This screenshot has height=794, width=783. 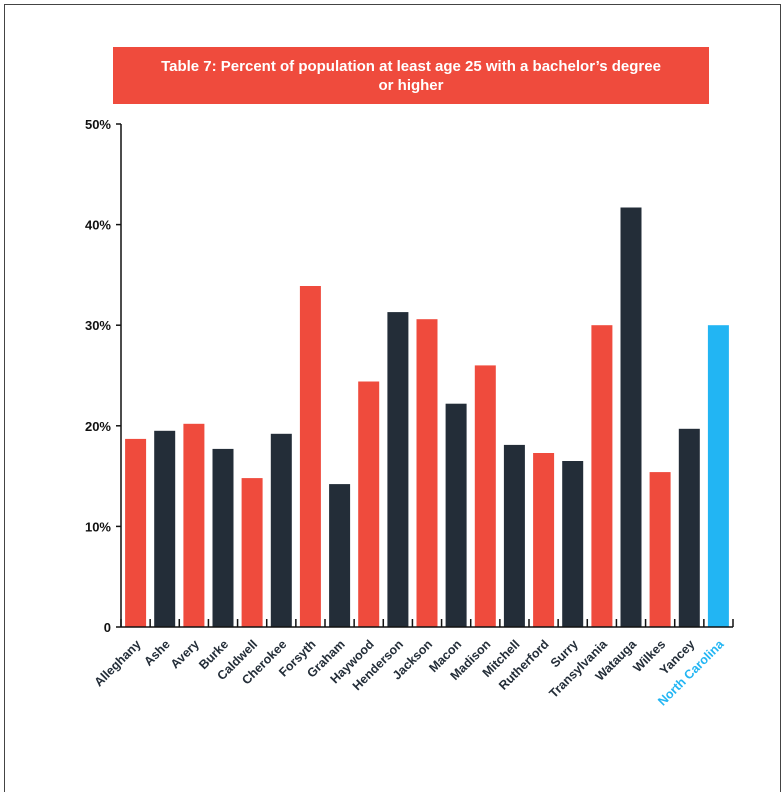 What do you see at coordinates (98, 124) in the screenshot?
I see `y-tick-label: 50%` at bounding box center [98, 124].